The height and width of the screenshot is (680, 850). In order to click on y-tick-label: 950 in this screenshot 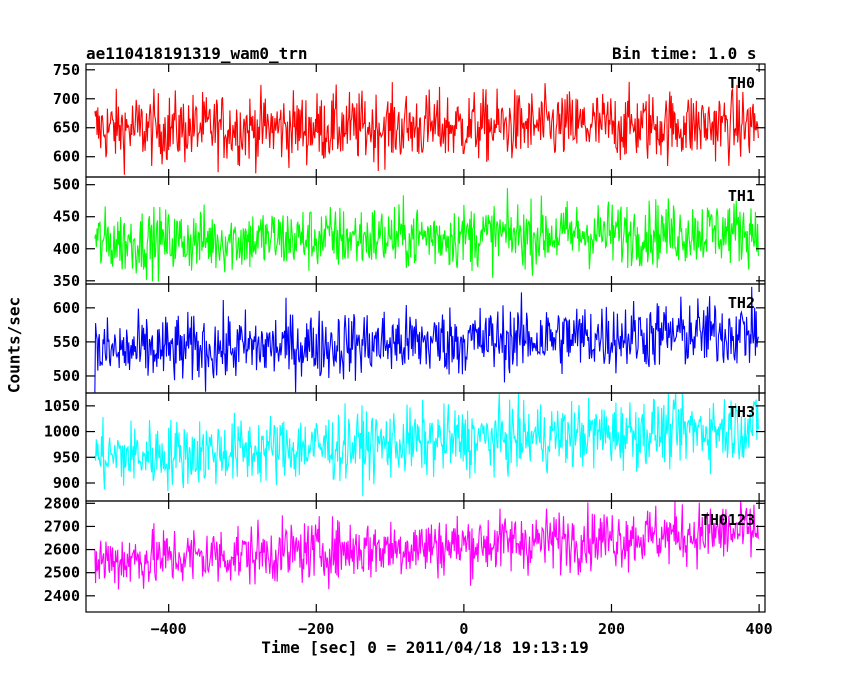, I will do `click(66, 457)`.